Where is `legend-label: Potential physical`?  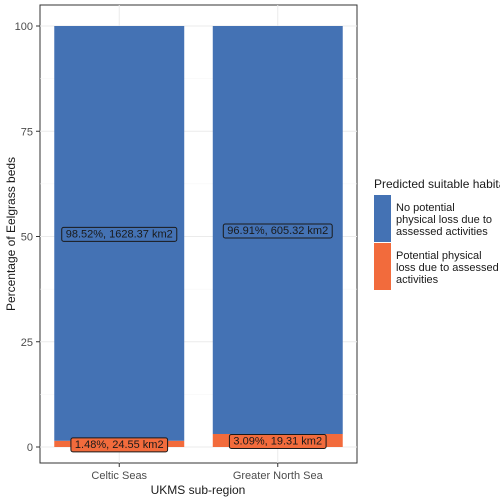
legend-label: Potential physical is located at coordinates (439, 256).